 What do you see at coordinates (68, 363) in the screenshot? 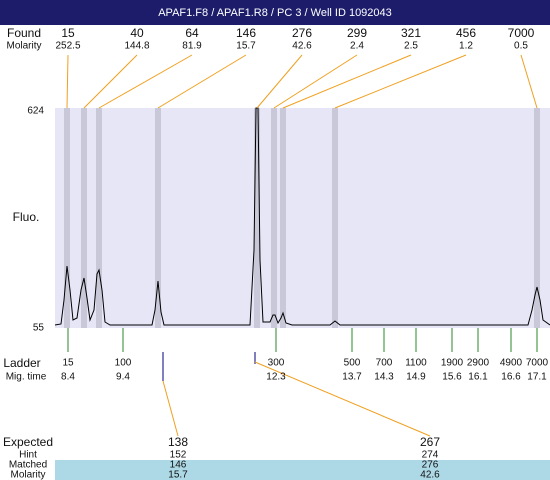
I see `ladder-size: 15` at bounding box center [68, 363].